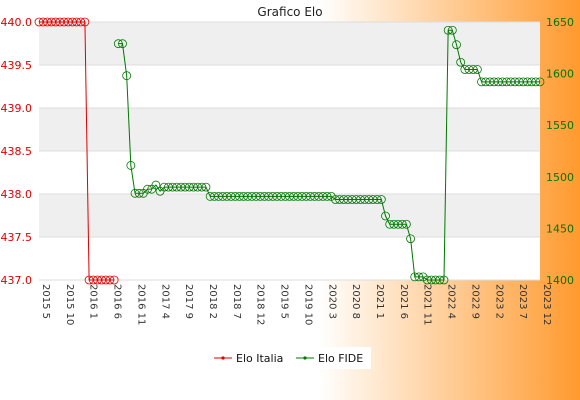 This screenshot has height=400, width=580. What do you see at coordinates (17, 108) in the screenshot?
I see `left-tick-label: 439.0` at bounding box center [17, 108].